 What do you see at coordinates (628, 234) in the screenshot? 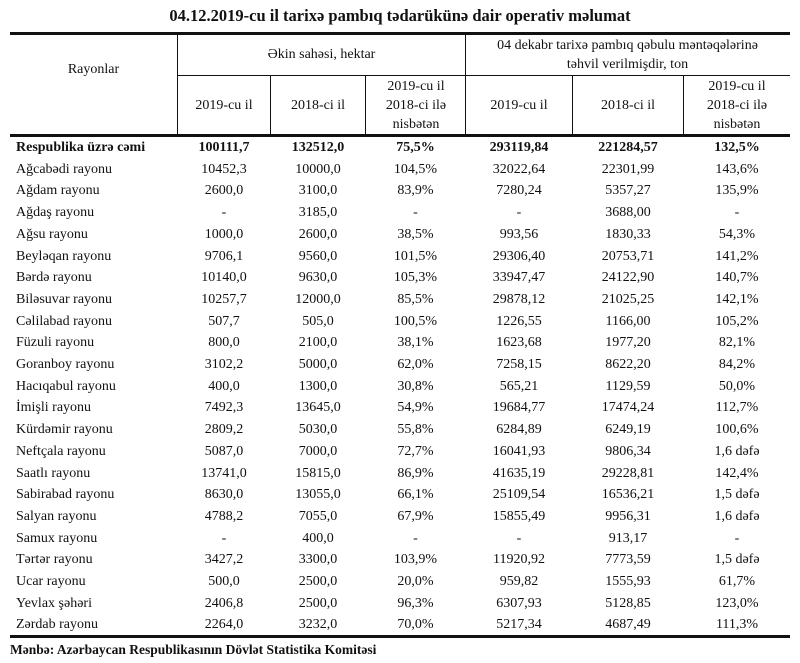
I see `delivered-2018: 1830,33` at bounding box center [628, 234].